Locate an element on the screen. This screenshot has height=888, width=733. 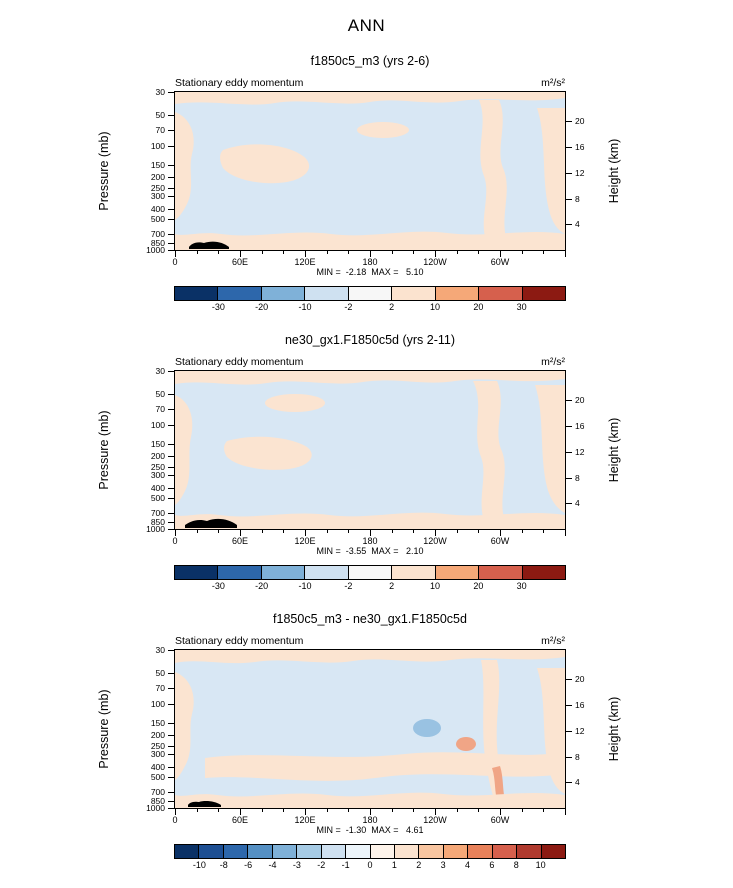
colorbar-tick-label: 30 is located at coordinates (521, 307).